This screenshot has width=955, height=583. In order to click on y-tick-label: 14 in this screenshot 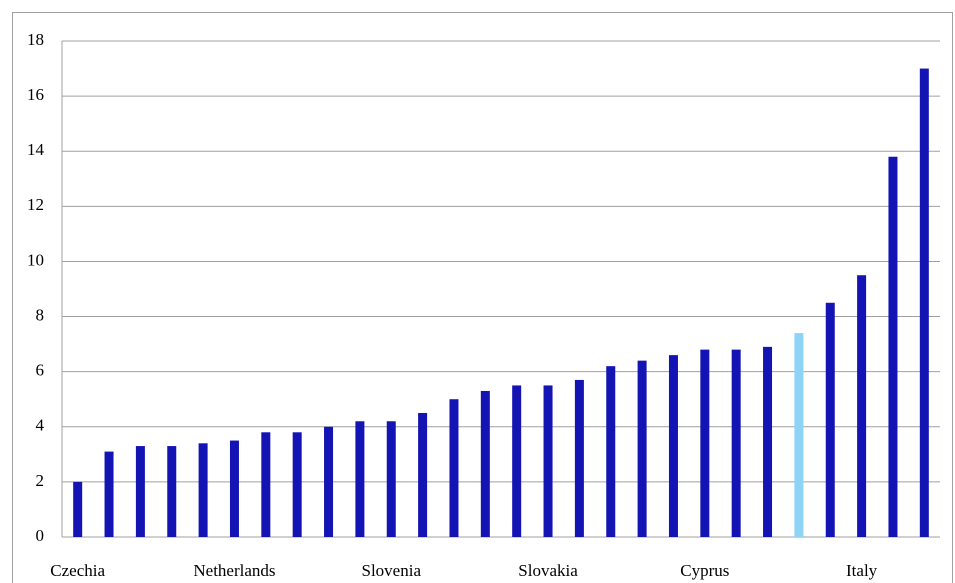, I will do `click(36, 149)`.